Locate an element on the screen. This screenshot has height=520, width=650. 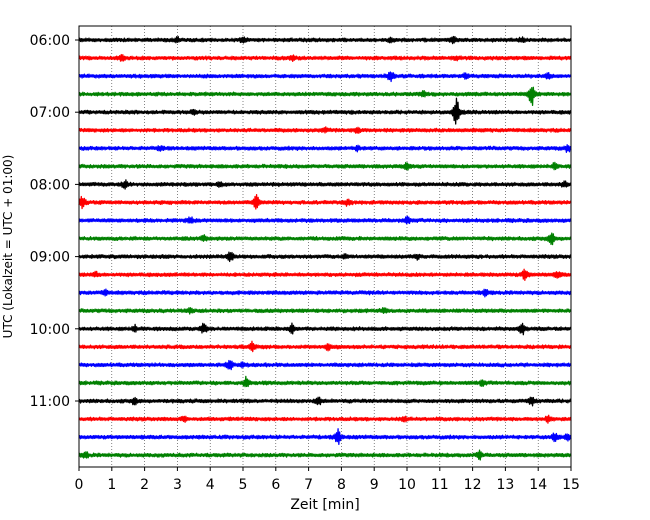
x-tick-label: 2 is located at coordinates (144, 485).